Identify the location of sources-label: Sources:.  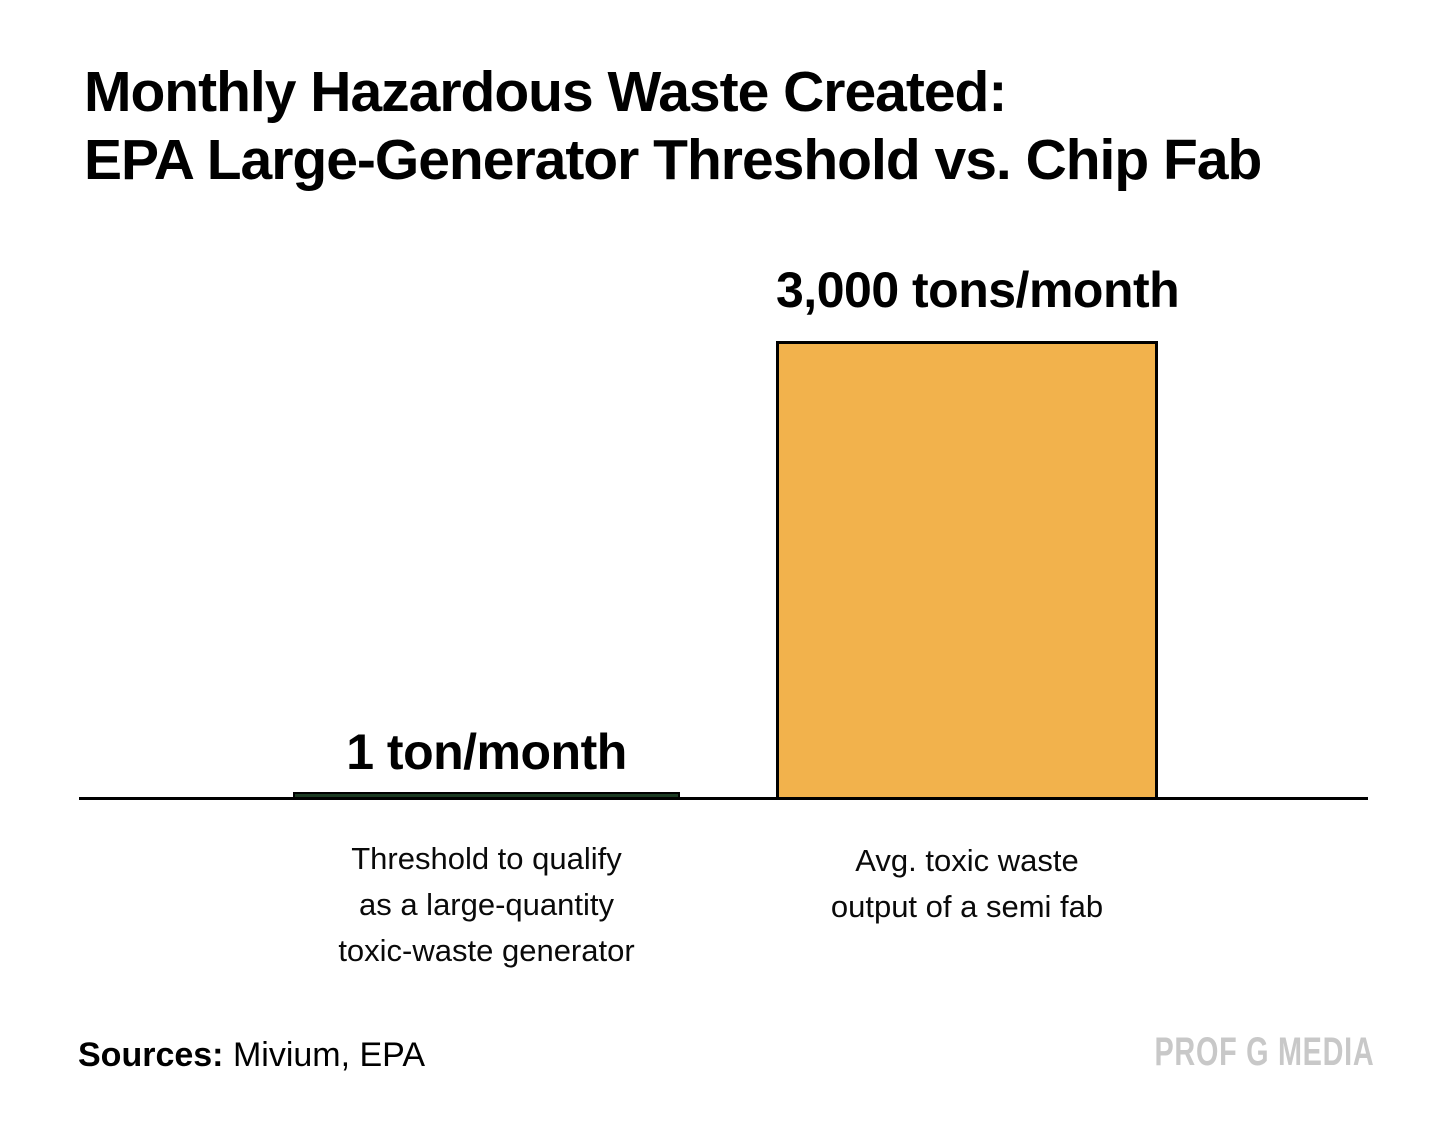
(151, 1055).